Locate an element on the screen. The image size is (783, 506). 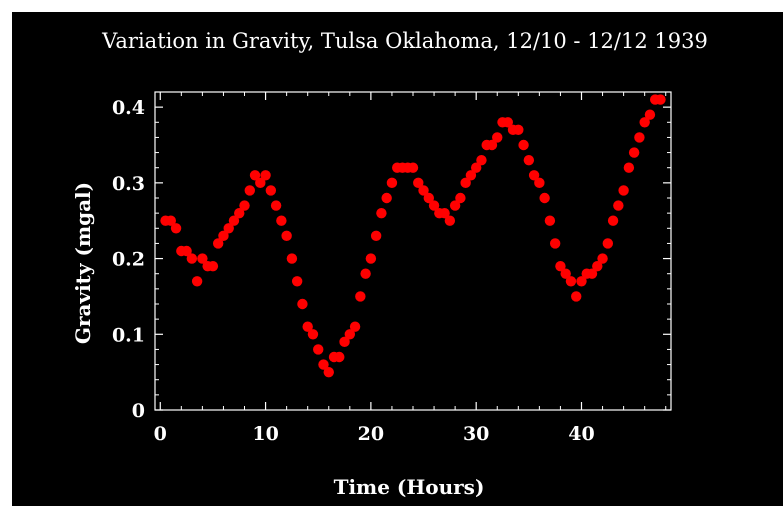
y-tick-label: 0.1 is located at coordinates (128, 335).